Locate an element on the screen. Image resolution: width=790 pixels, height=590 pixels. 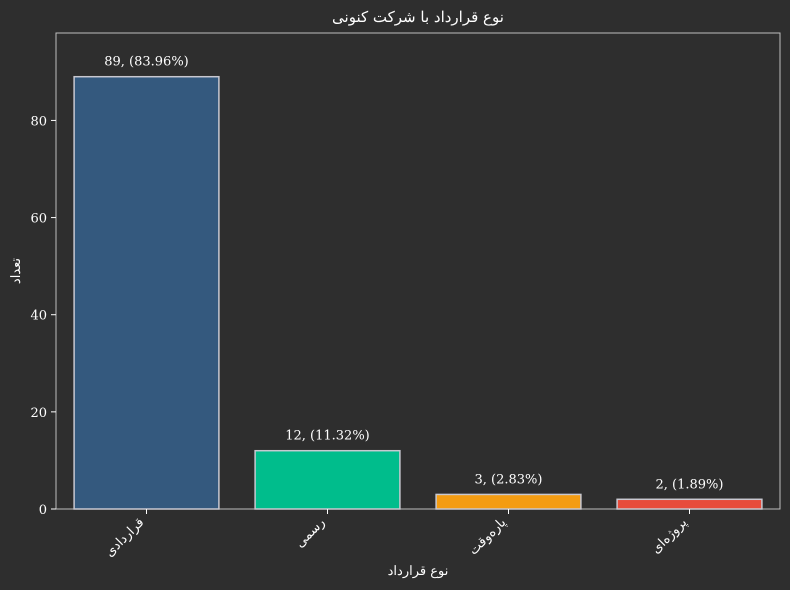
y-tick-label: 0 is located at coordinates (43, 510).